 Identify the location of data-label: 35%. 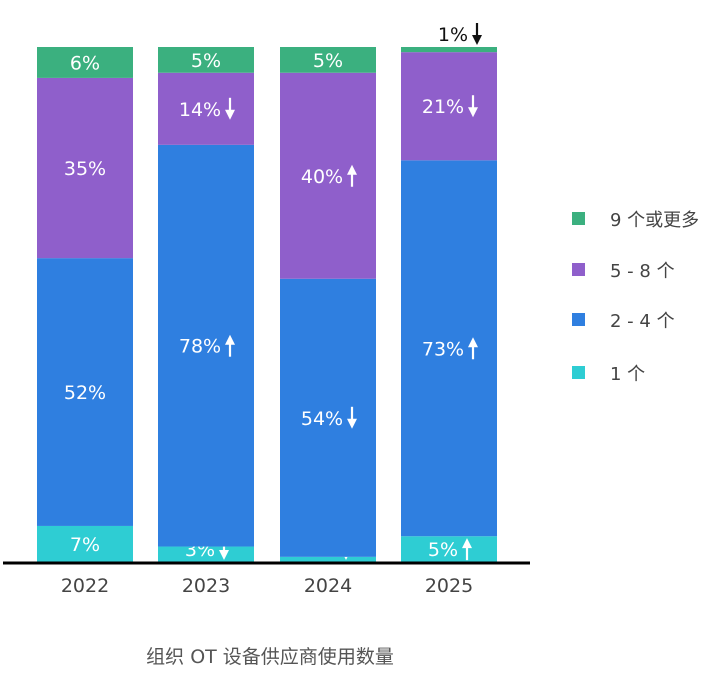
(85, 169).